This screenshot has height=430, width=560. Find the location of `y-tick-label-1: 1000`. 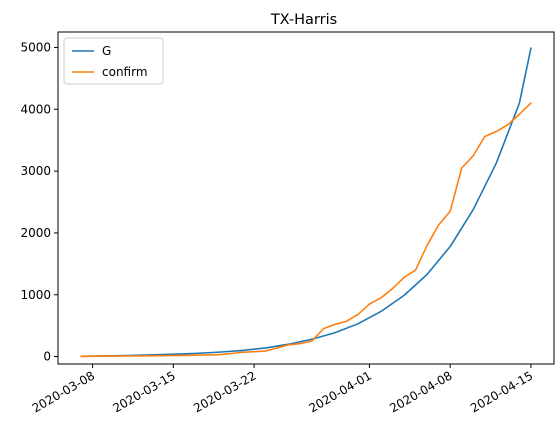

y-tick-label-1: 1000 is located at coordinates (35, 295).